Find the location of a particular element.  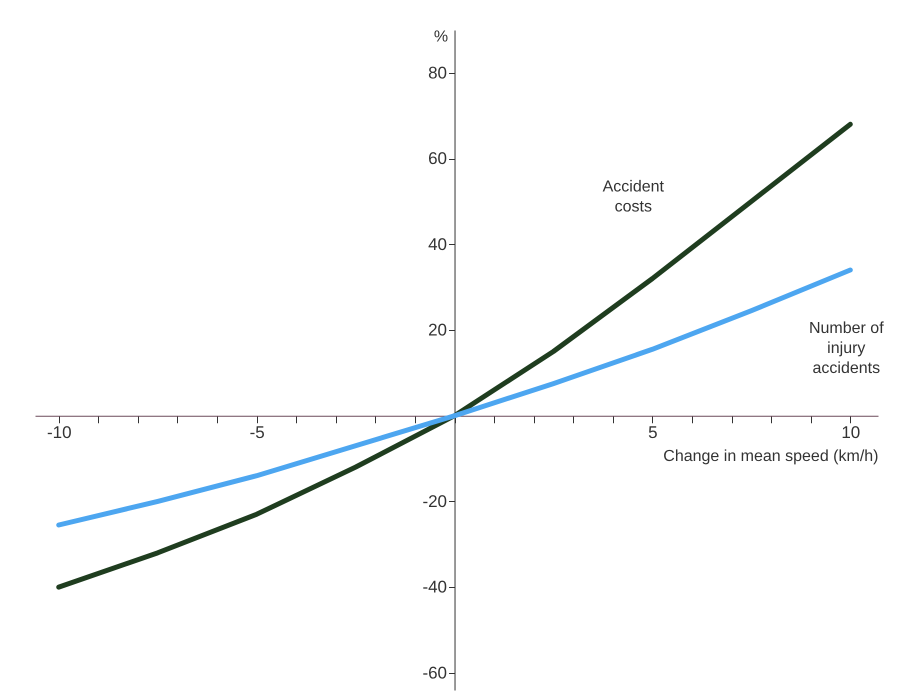

y-tick-label: -60 is located at coordinates (435, 672).